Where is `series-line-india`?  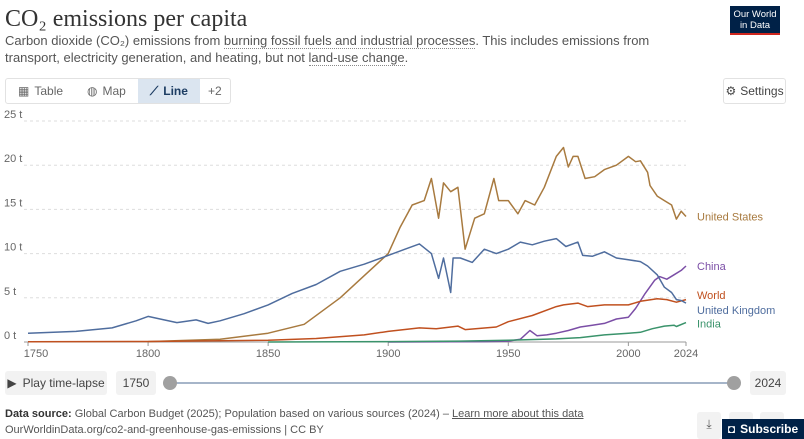
series-line-india is located at coordinates (477, 332).